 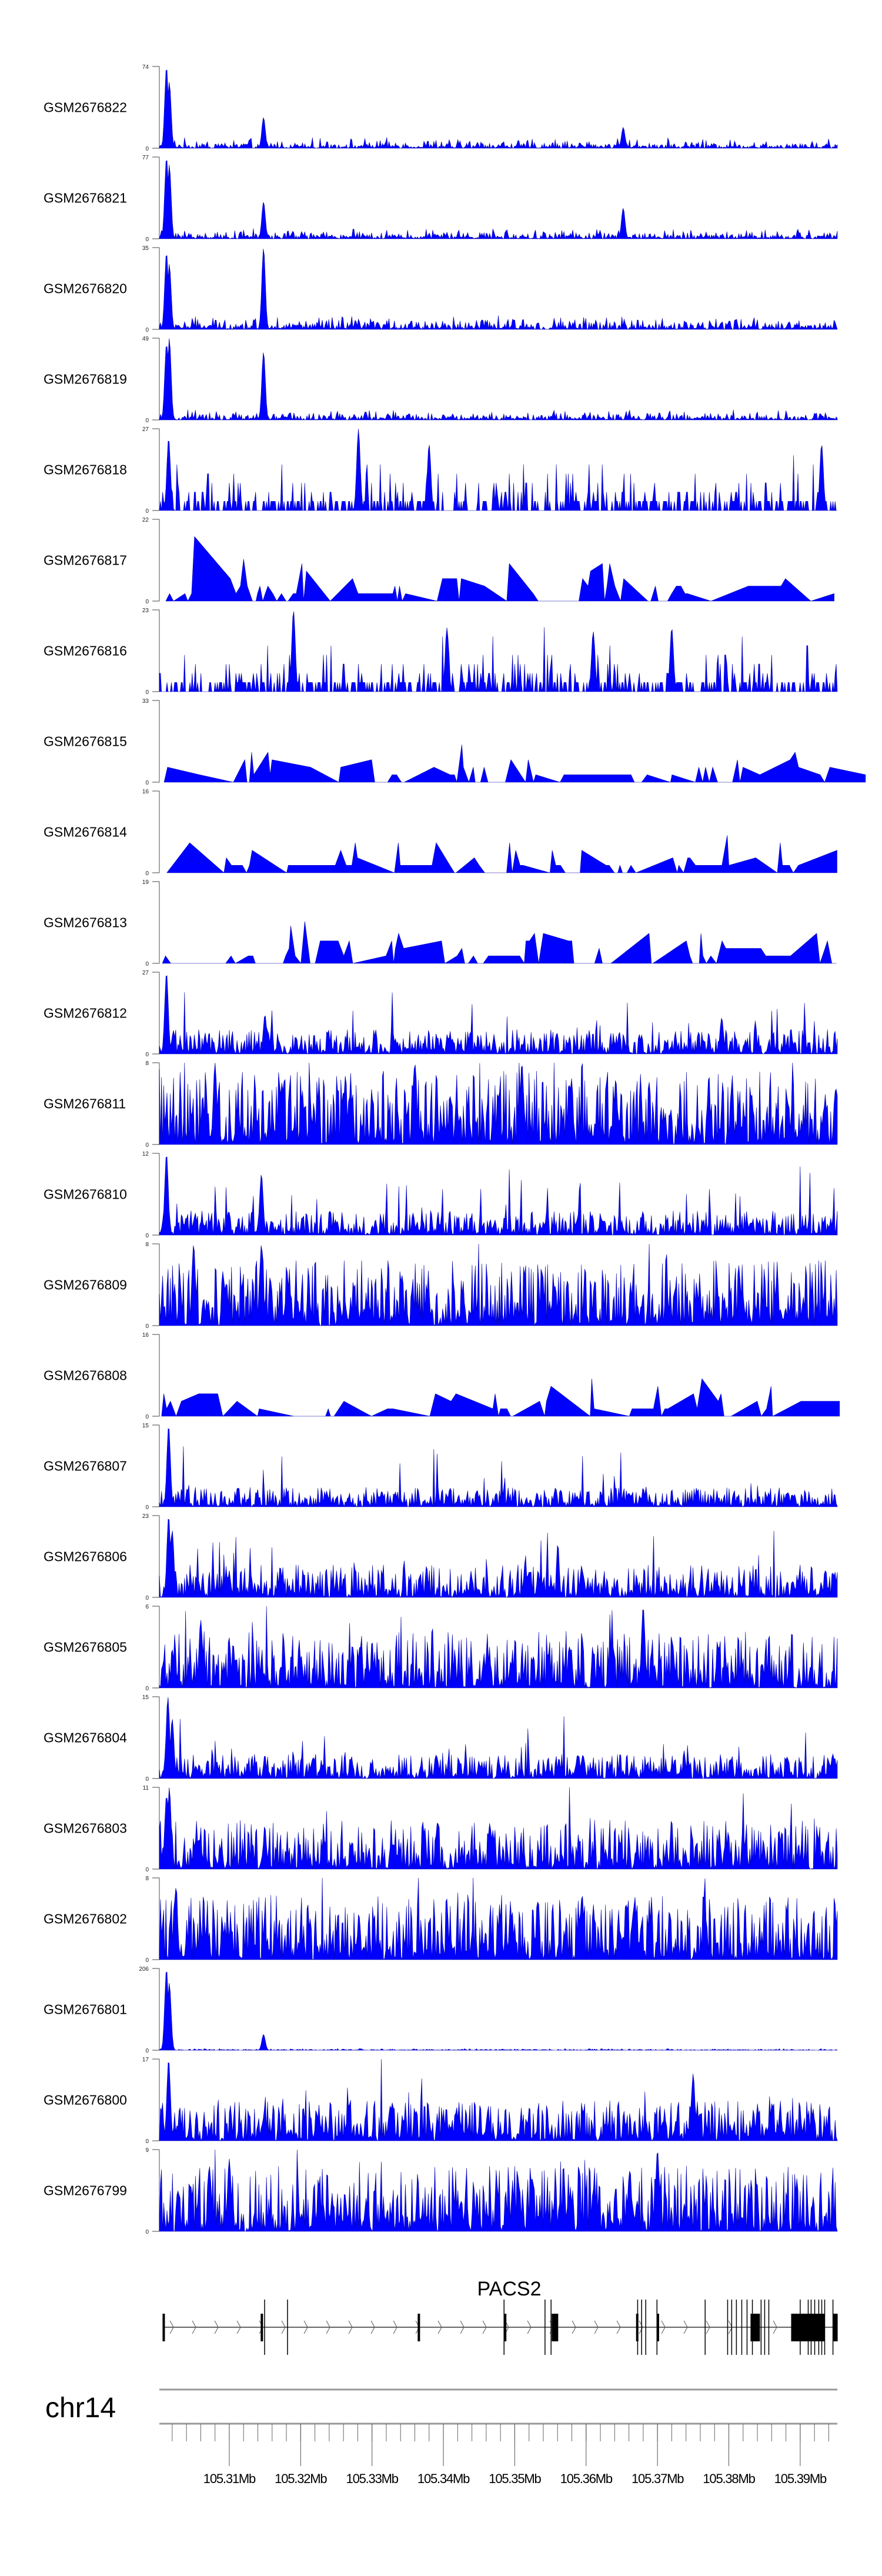 I want to click on track-label: GSM2676817, so click(x=85, y=560).